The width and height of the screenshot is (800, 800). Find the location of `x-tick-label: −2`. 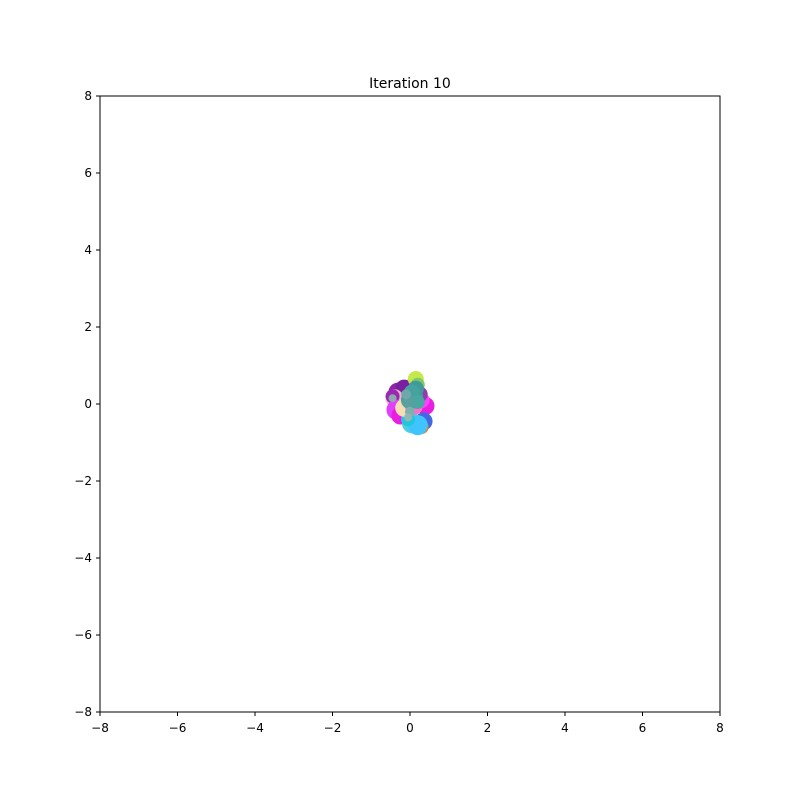

x-tick-label: −2 is located at coordinates (333, 728).